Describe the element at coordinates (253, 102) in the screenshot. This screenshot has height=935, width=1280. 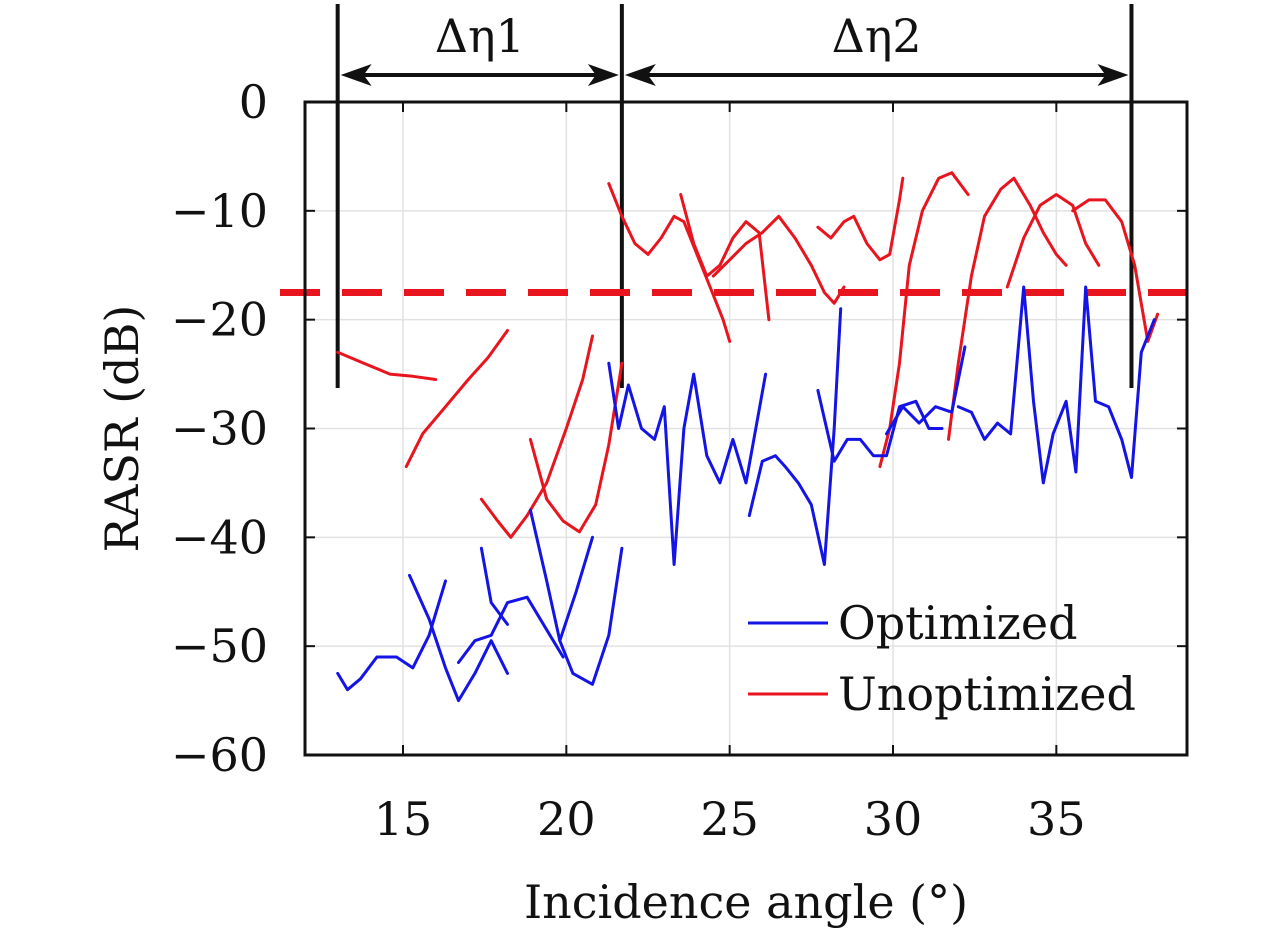
I see `y-tick-label: 0` at that location.